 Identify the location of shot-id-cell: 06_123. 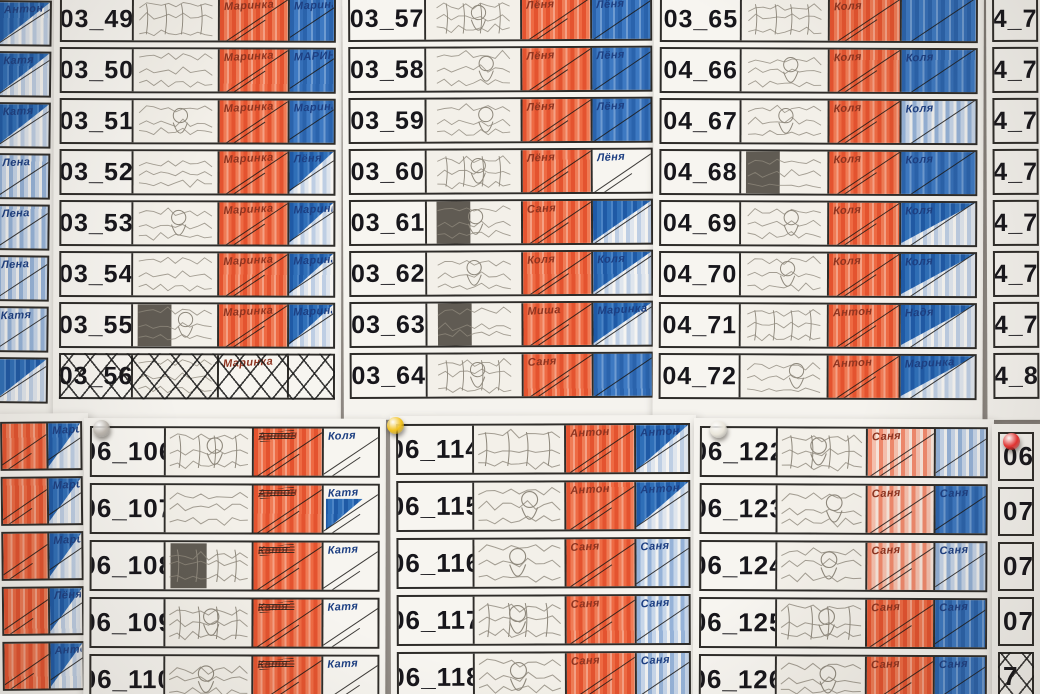
(739, 509).